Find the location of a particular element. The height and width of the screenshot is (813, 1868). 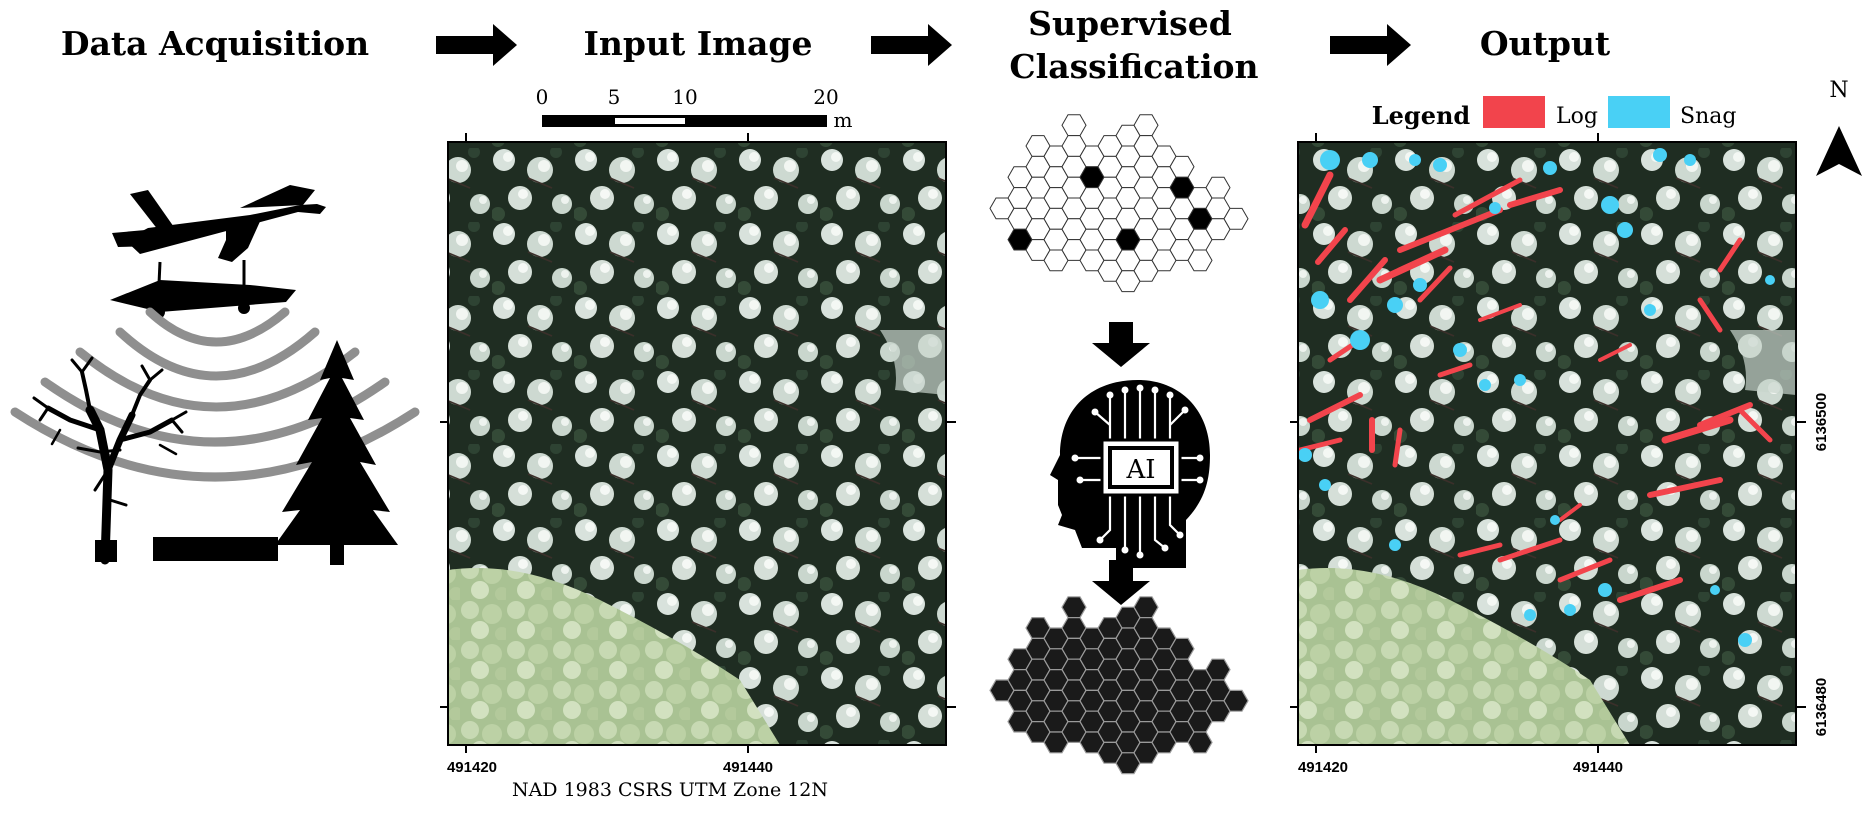

conifer-tree-icon is located at coordinates (336, 452).